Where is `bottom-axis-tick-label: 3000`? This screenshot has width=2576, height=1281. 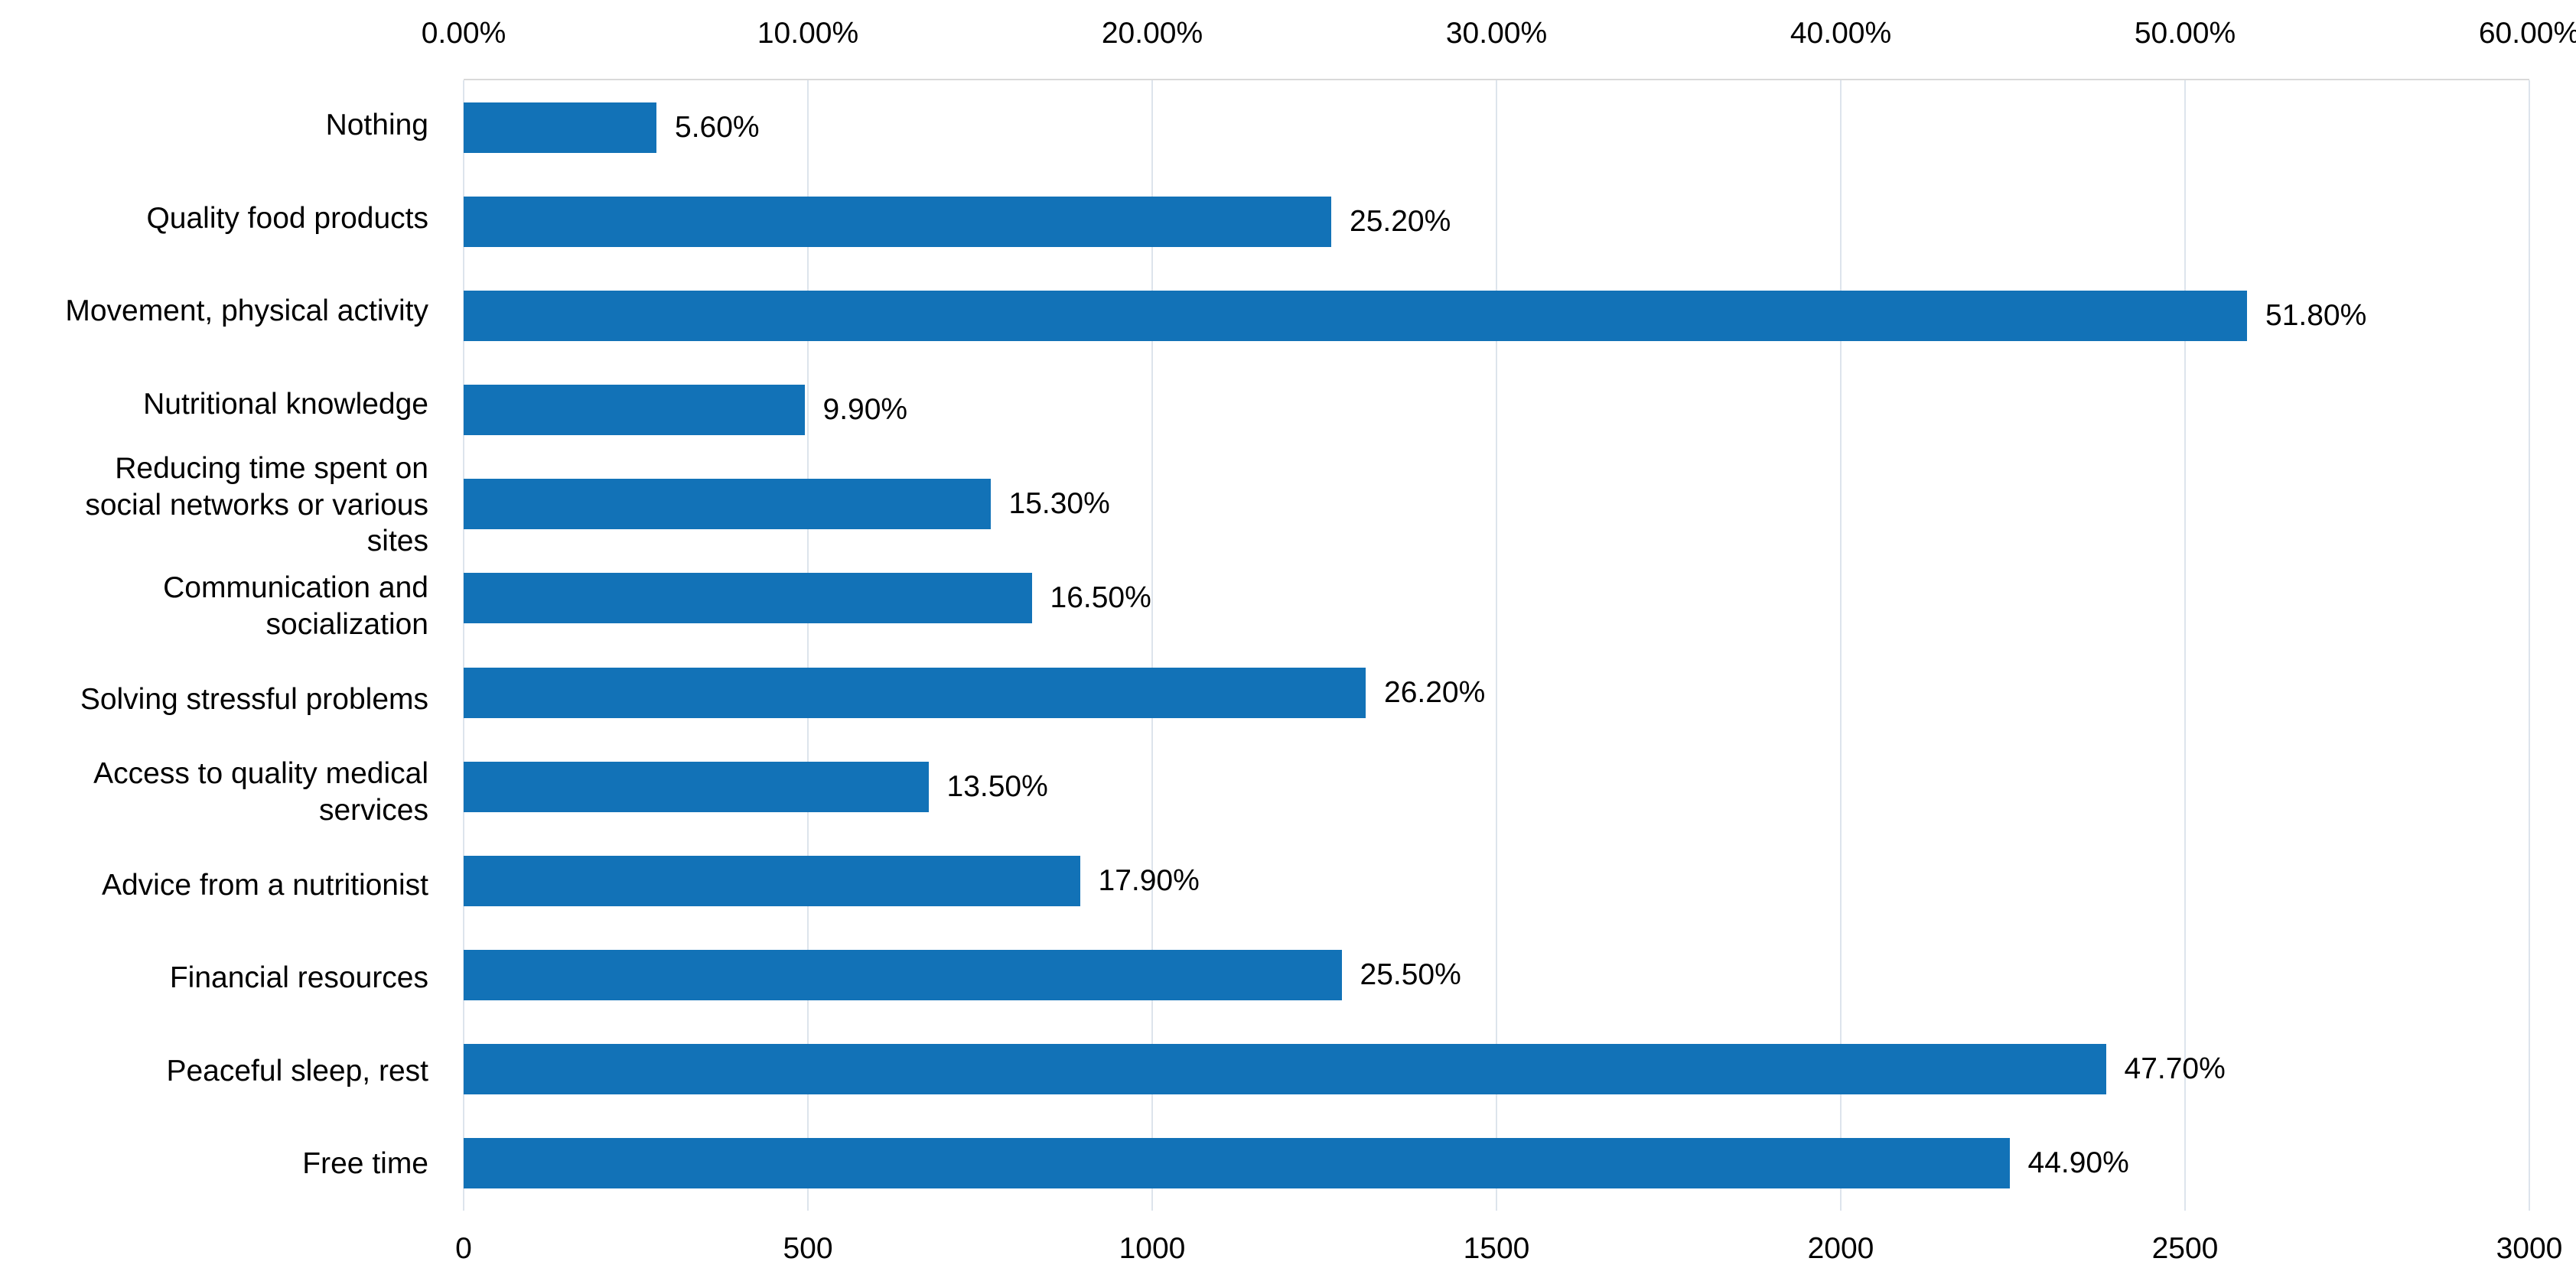 bottom-axis-tick-label: 3000 is located at coordinates (2530, 1248).